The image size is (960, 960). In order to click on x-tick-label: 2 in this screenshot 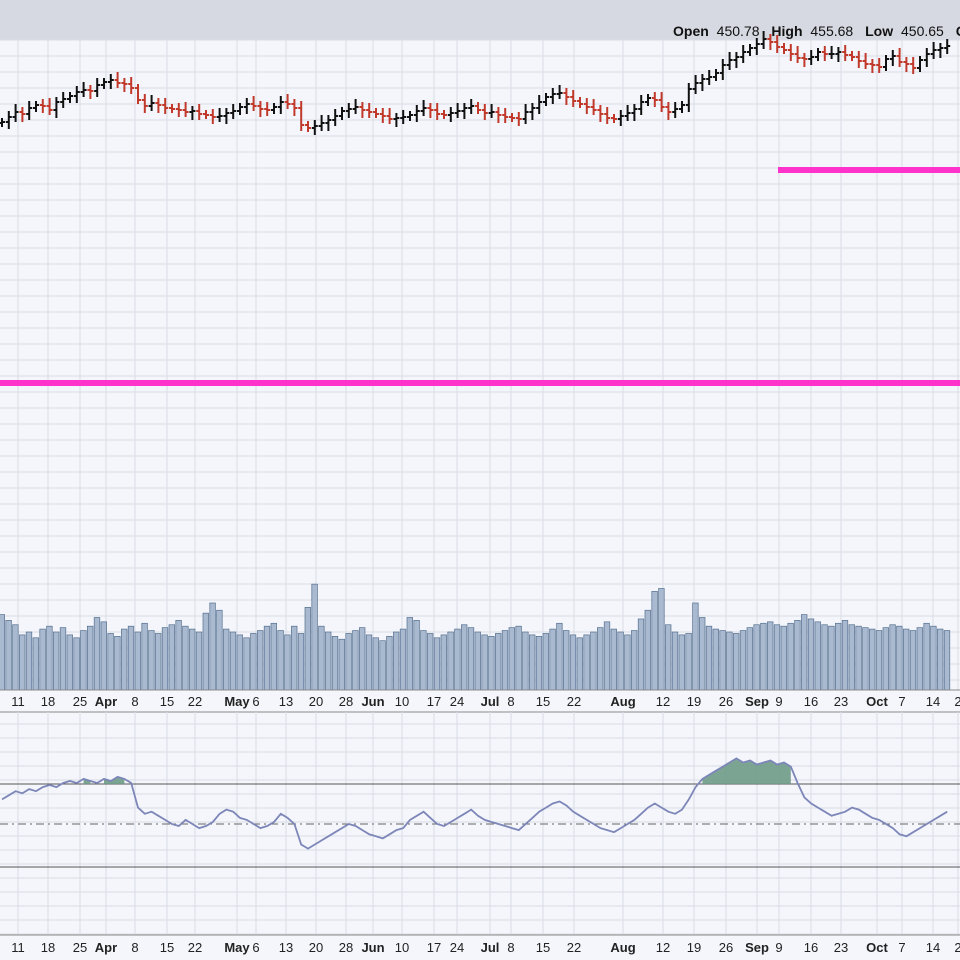, I will do `click(957, 701)`.